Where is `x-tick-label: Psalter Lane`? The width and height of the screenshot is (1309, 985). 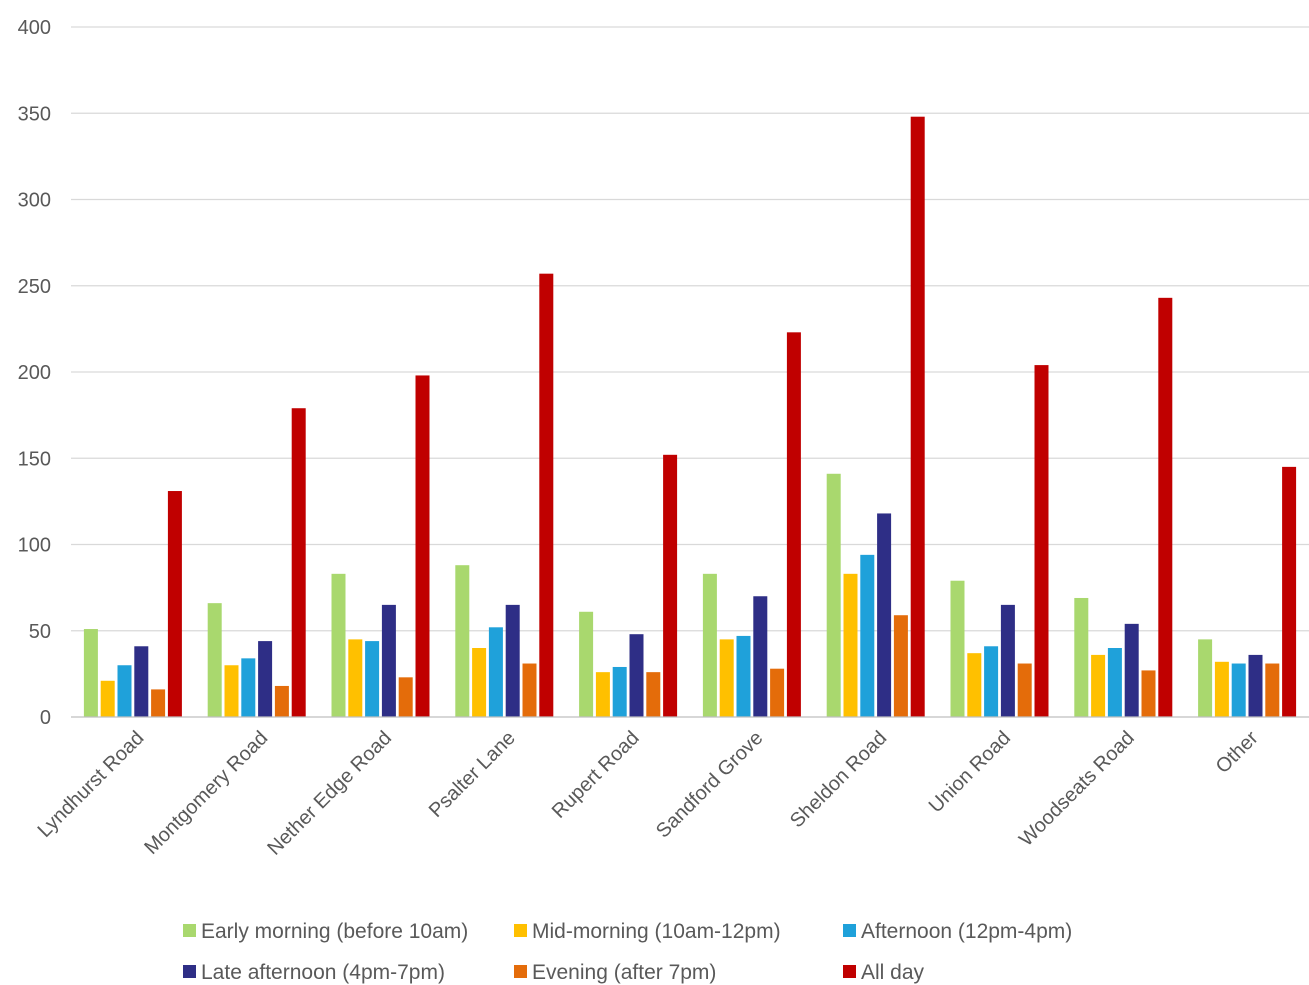
x-tick-label: Psalter Lane is located at coordinates (472, 774).